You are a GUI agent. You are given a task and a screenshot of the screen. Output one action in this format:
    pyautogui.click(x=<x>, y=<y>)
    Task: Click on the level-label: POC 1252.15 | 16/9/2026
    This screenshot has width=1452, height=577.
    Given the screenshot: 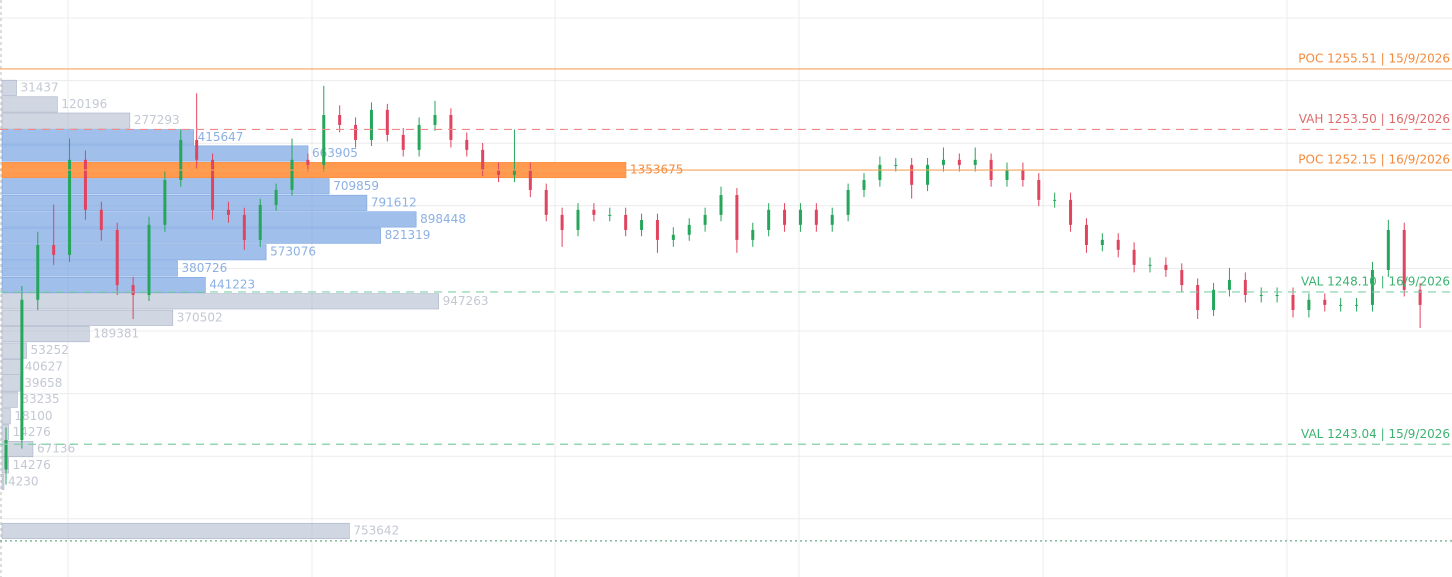 What is the action you would take?
    pyautogui.click(x=1374, y=160)
    